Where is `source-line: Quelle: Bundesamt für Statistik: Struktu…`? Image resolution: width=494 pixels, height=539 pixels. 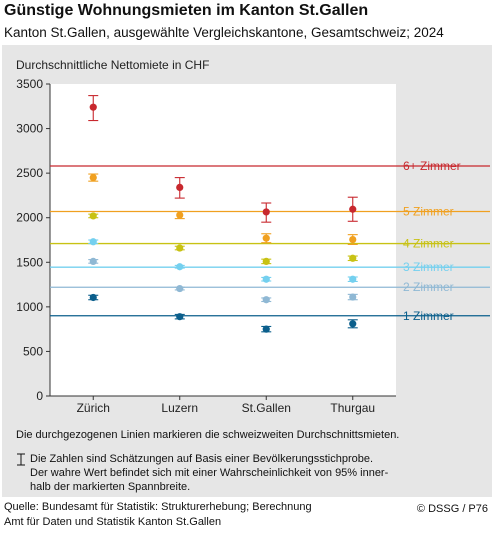 source-line: Quelle: Bundesamt für Statistik: Struktu… is located at coordinates (158, 507).